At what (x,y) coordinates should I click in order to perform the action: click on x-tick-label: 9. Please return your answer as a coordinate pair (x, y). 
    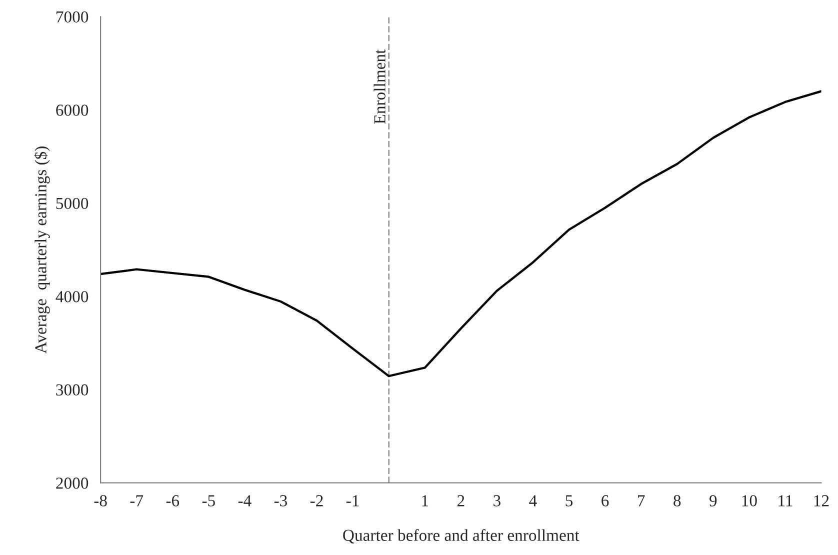
    Looking at the image, I should click on (713, 500).